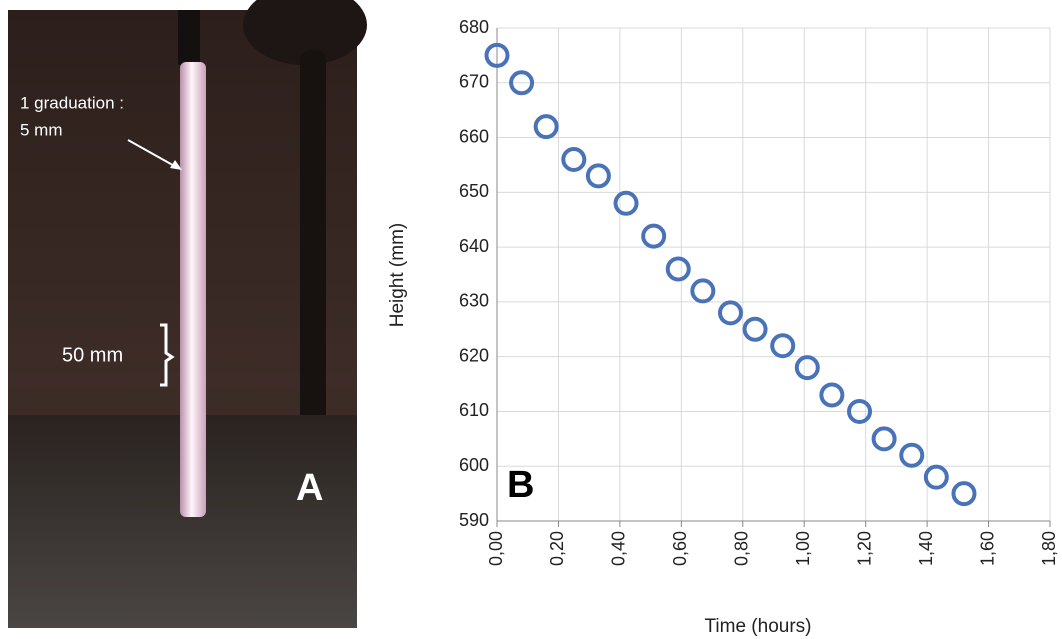 The height and width of the screenshot is (639, 1062). I want to click on y-tick-label: 680, so click(474, 27).